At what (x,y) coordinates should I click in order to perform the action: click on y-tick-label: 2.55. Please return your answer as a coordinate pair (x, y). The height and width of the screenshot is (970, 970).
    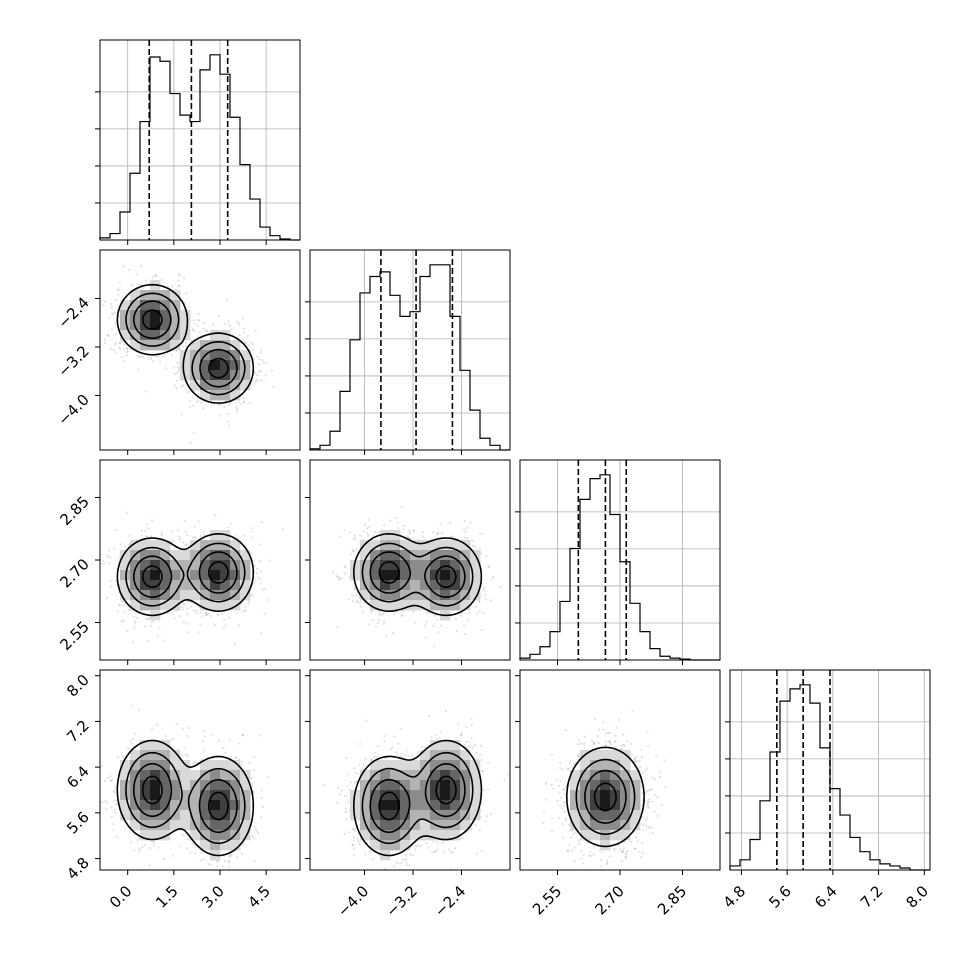
    Looking at the image, I should click on (74, 636).